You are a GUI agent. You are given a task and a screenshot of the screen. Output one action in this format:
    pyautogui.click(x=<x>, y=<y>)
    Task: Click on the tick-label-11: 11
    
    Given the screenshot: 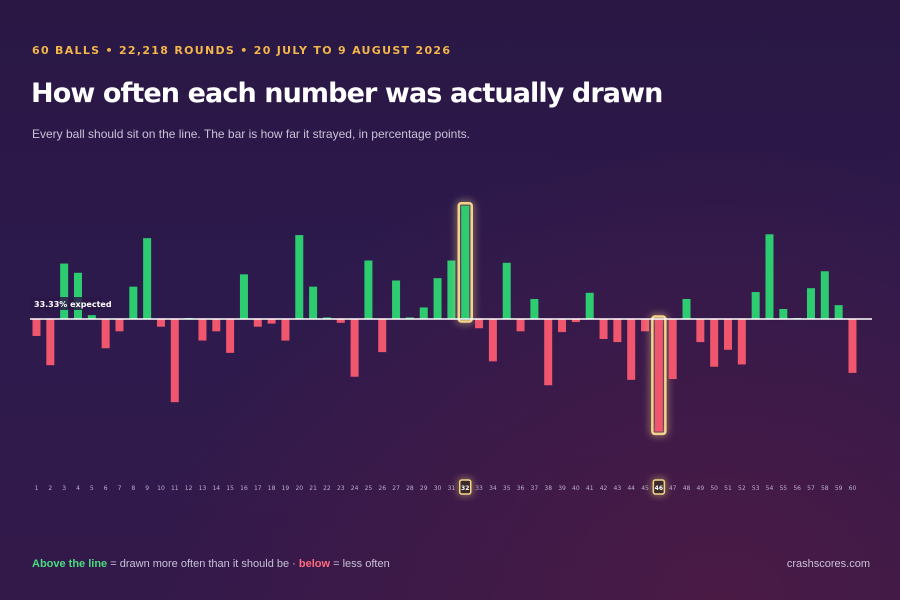 What is the action you would take?
    pyautogui.click(x=175, y=488)
    